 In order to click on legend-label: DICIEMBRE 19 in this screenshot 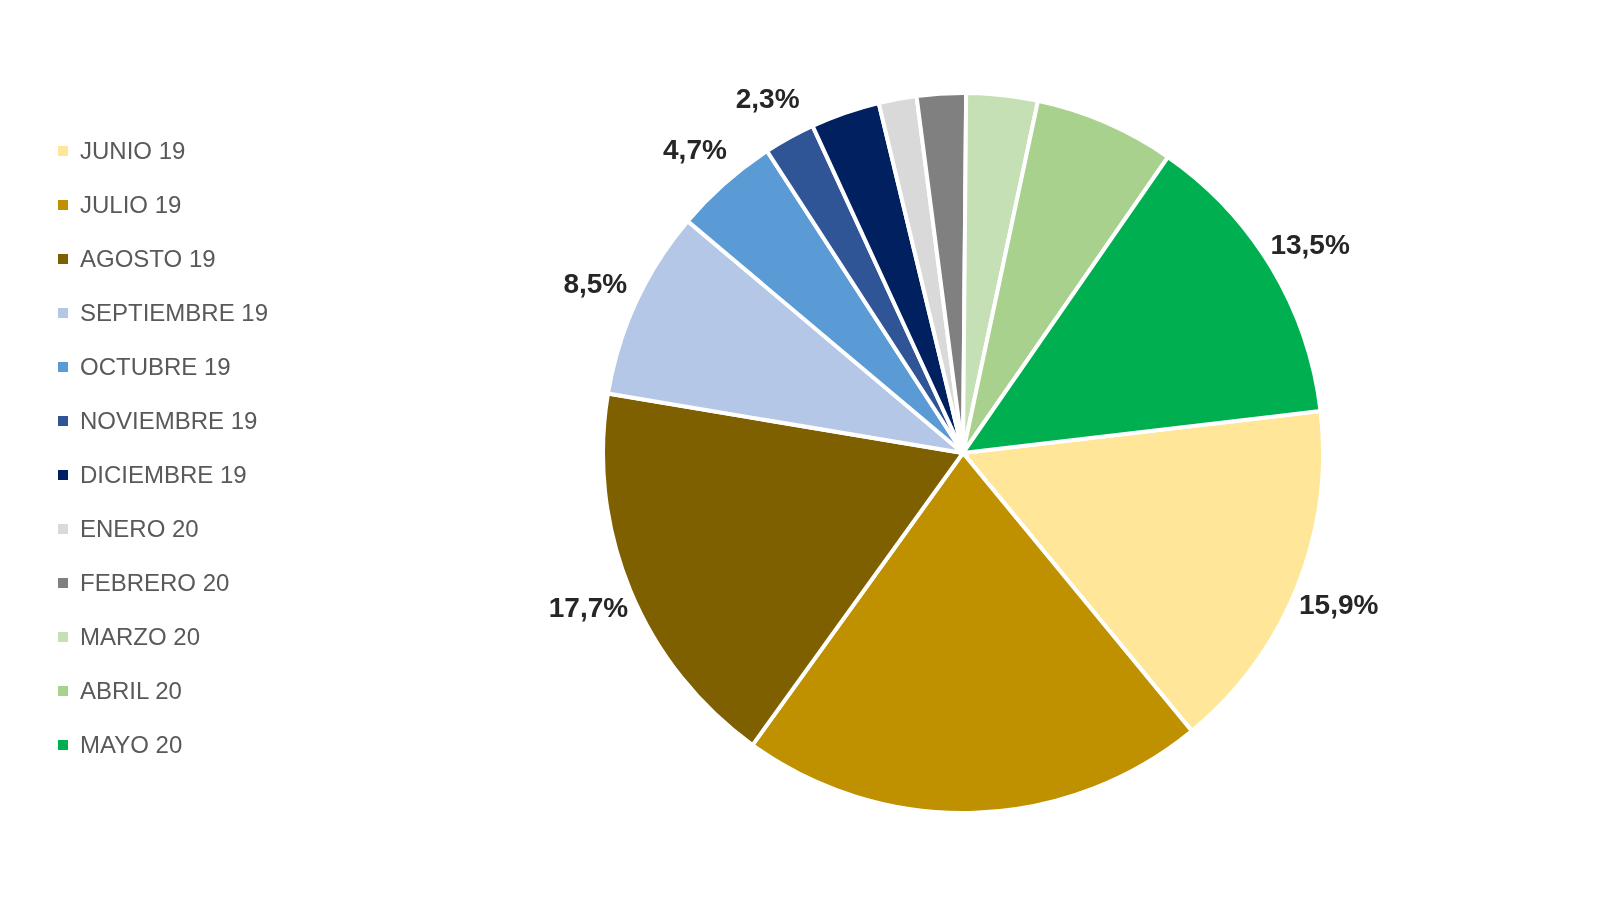, I will do `click(163, 475)`.